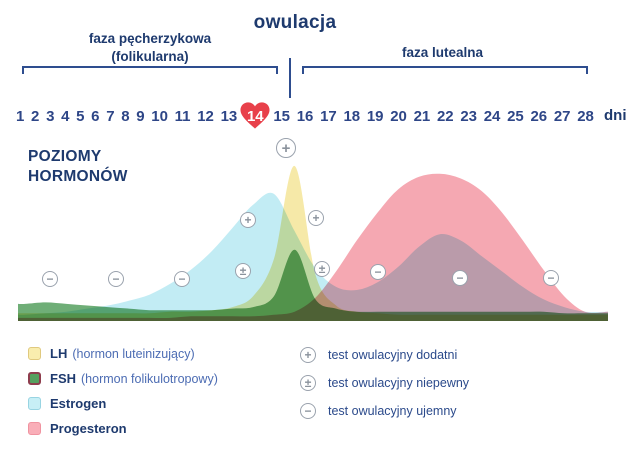 This screenshot has height=455, width=640. Describe the element at coordinates (392, 411) in the screenshot. I see `negative-label: test owulacyjny ujemny` at that location.